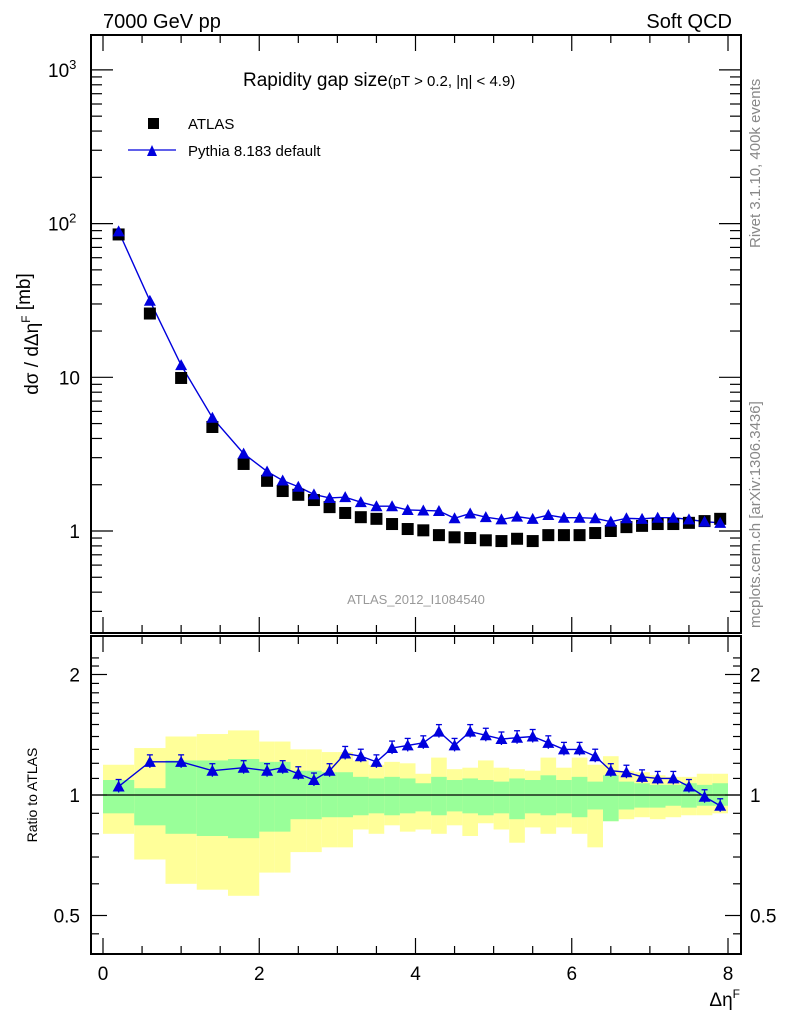  I want to click on ratio-y-tick-label-right: 2, so click(755, 675).